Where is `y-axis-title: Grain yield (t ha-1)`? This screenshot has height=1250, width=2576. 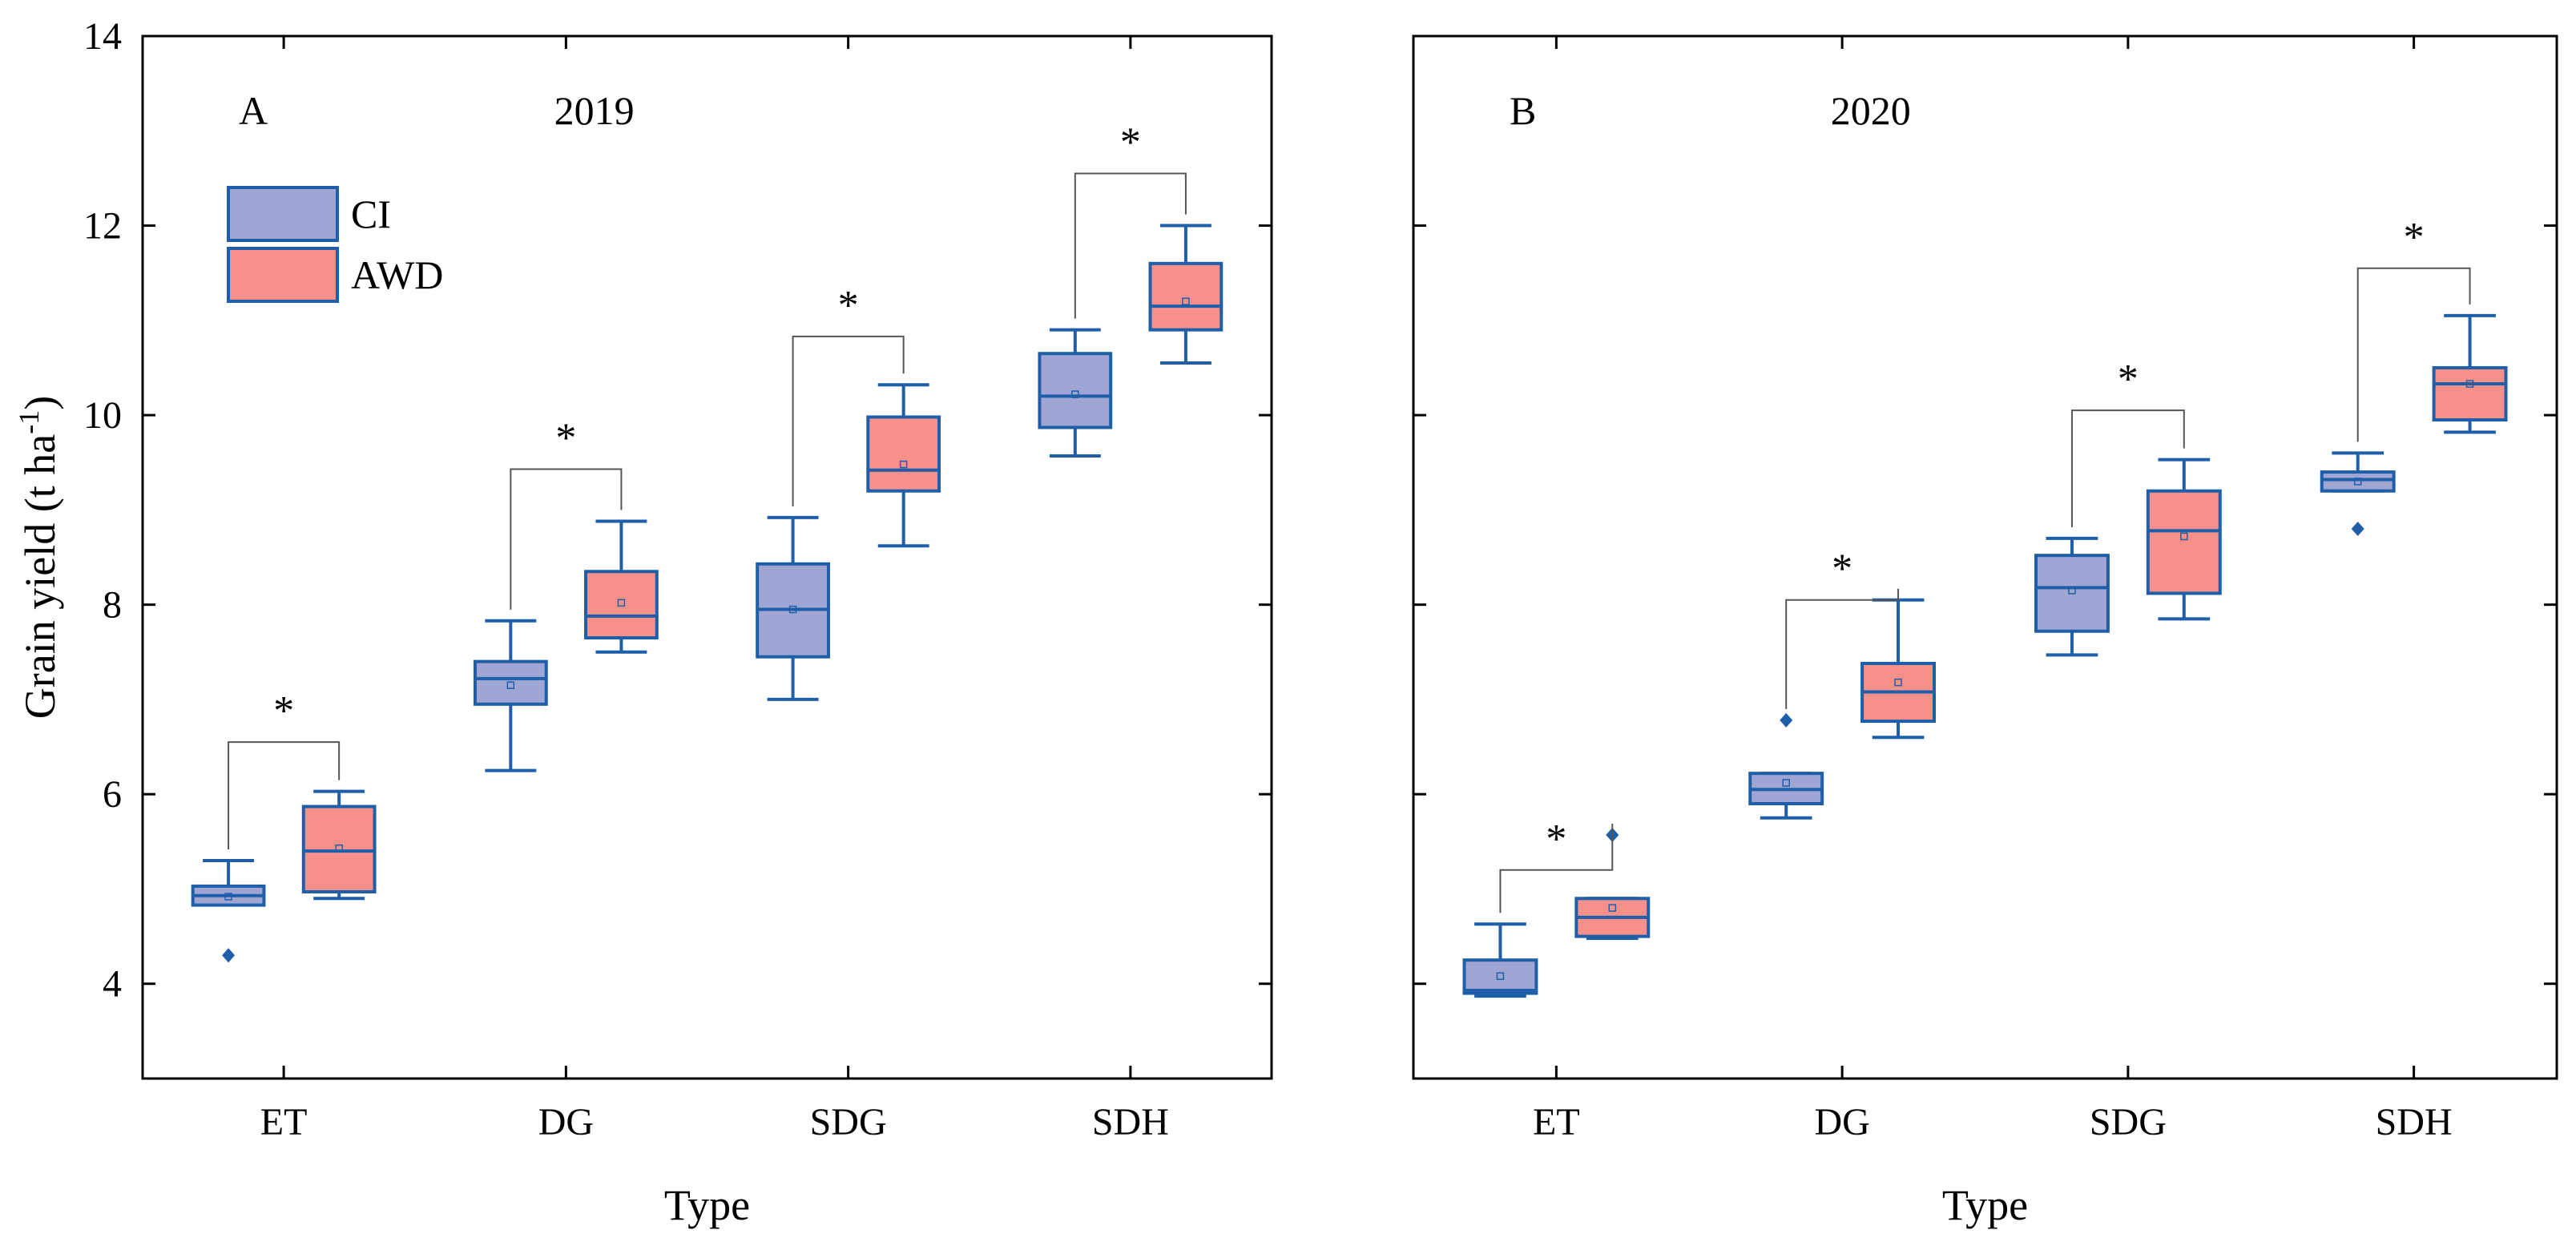 y-axis-title: Grain yield (t ha-1) is located at coordinates (38, 557).